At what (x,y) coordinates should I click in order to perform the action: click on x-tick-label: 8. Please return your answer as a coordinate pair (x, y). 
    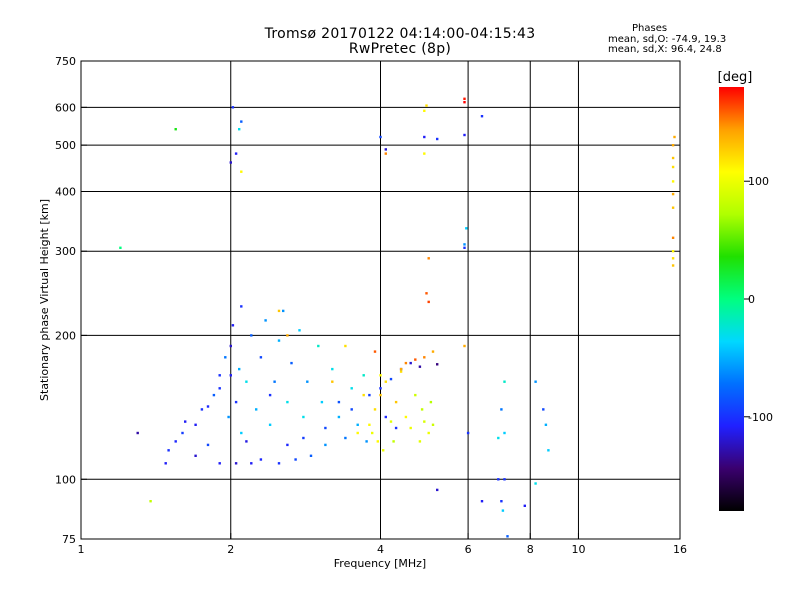
    Looking at the image, I should click on (530, 549).